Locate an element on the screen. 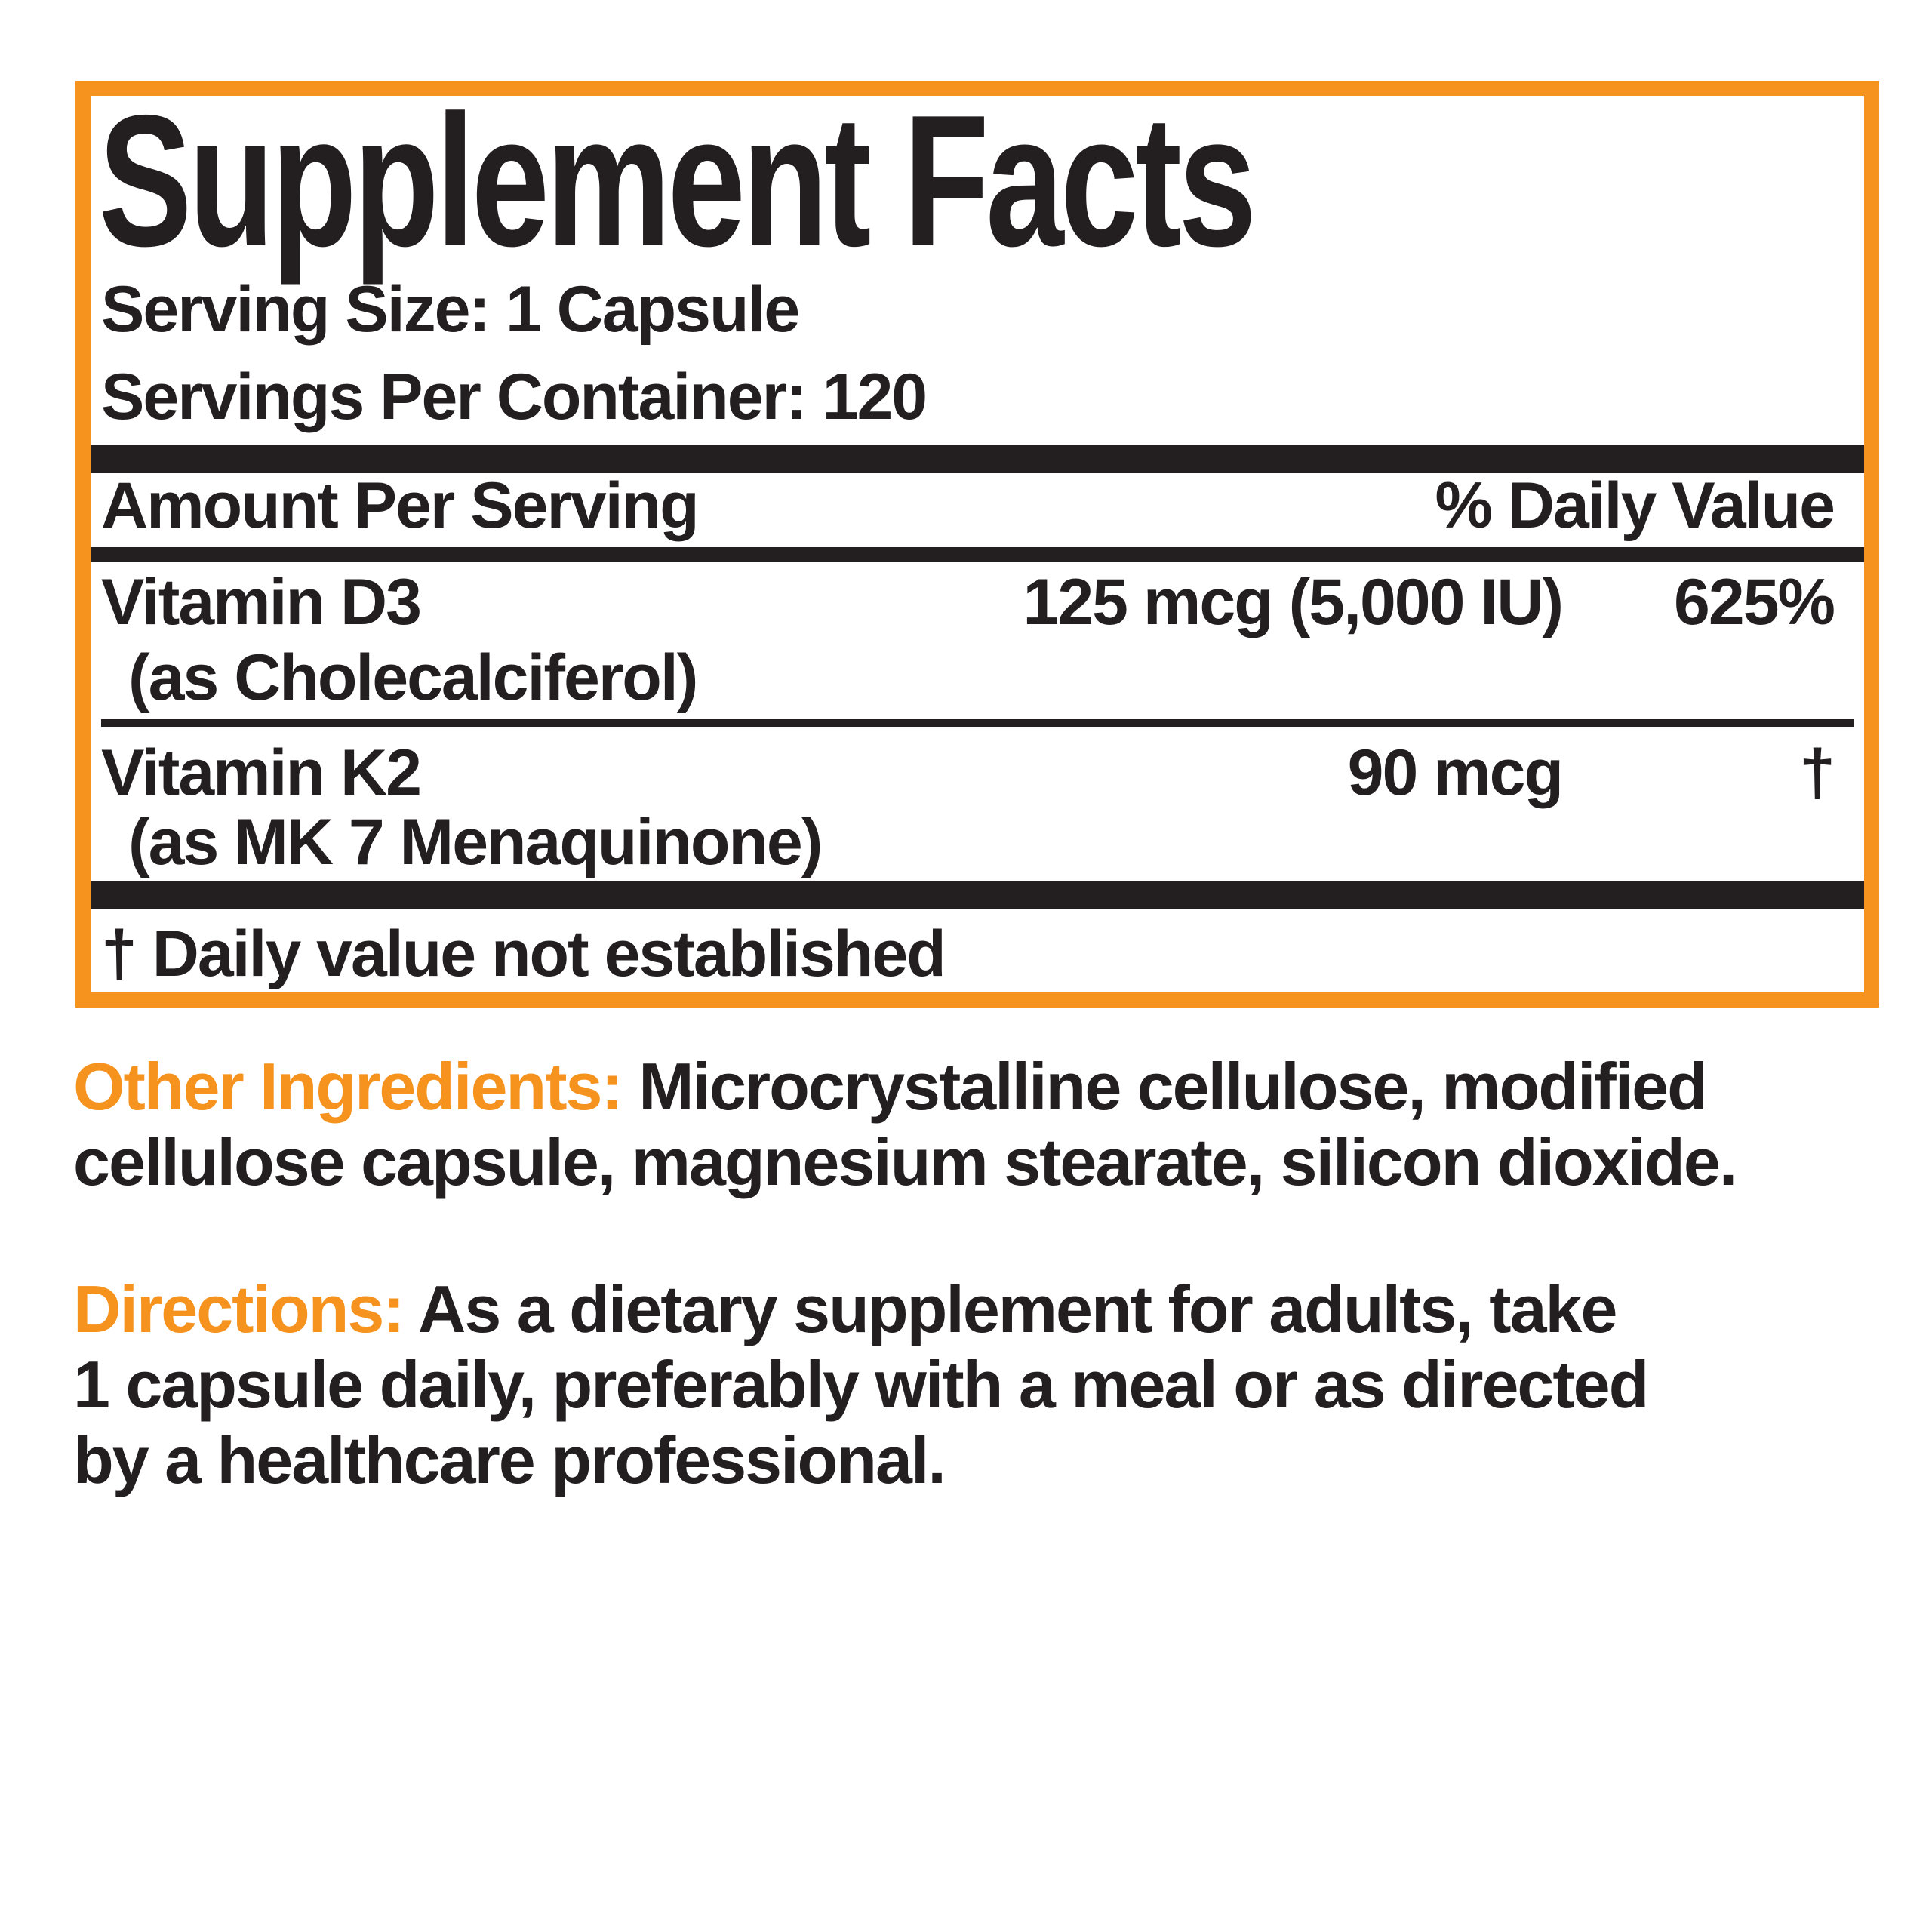  vitamin-d3-name: Vitamin D3 is located at coordinates (261, 602).